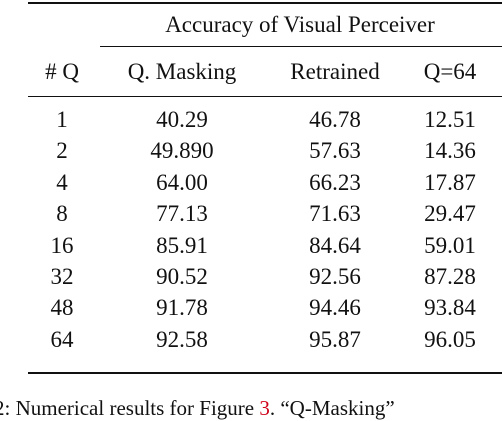  Describe the element at coordinates (335, 151) in the screenshot. I see `table-cell: 57.63` at that location.